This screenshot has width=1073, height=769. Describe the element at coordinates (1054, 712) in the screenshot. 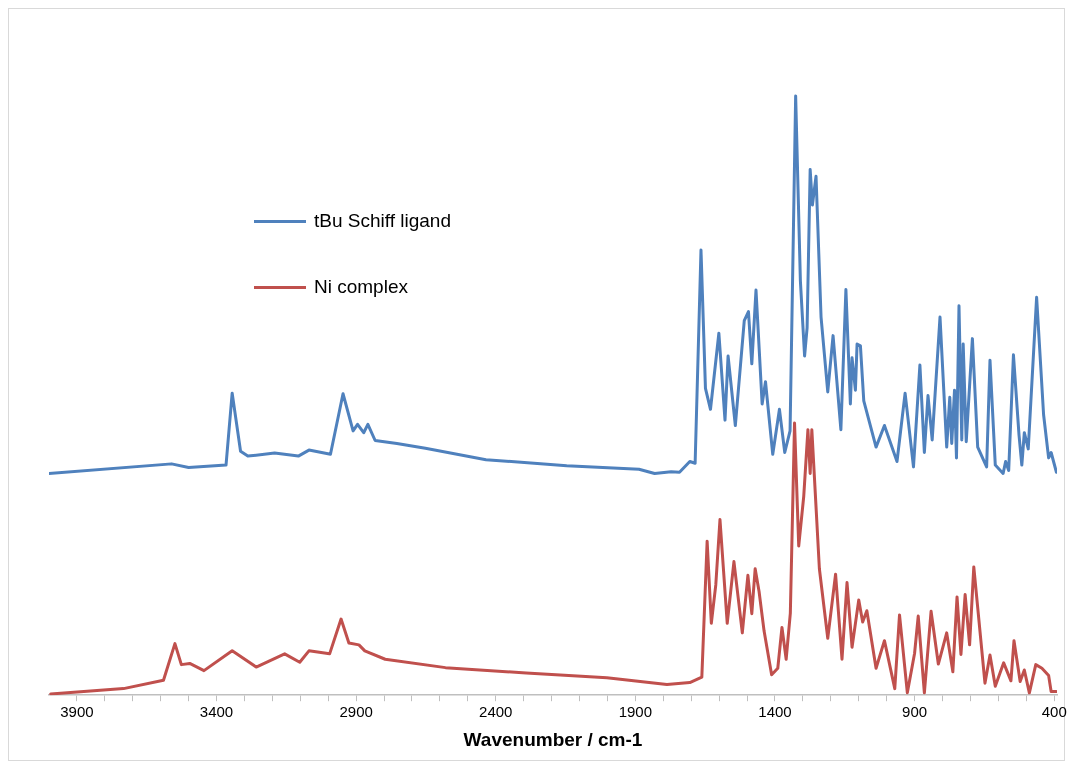

I see `x-tick-label: 400` at that location.